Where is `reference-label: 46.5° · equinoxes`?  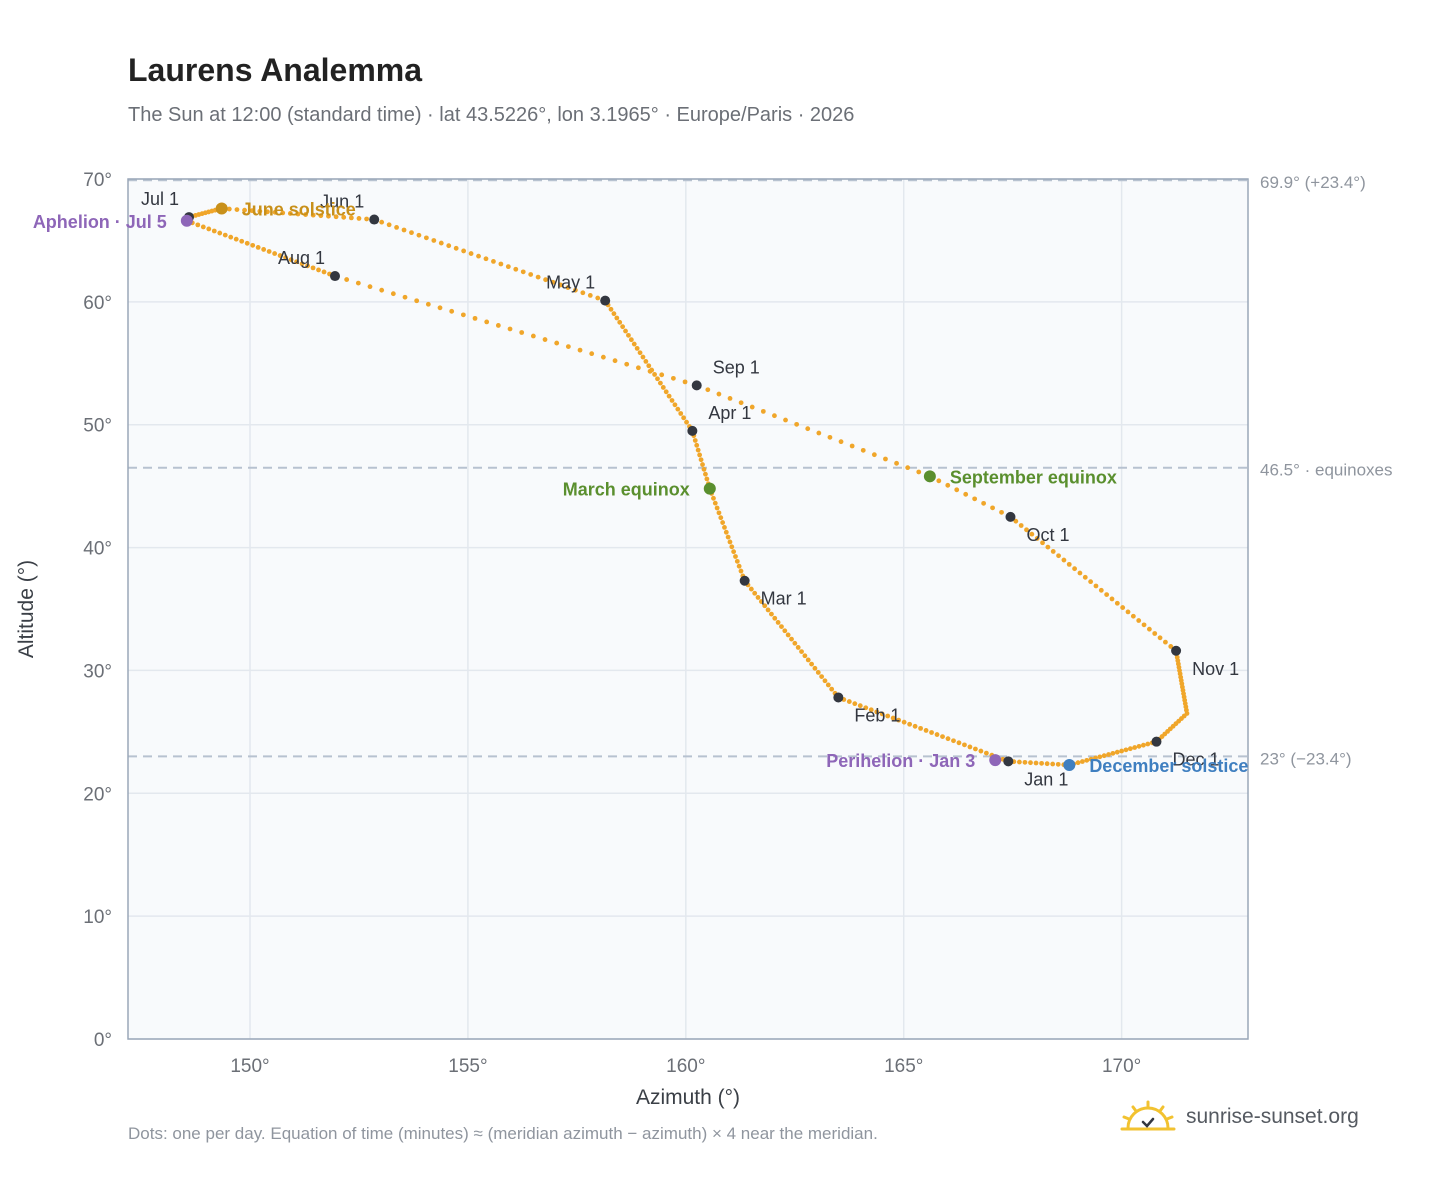
reference-label: 46.5° · equinoxes is located at coordinates (1326, 470).